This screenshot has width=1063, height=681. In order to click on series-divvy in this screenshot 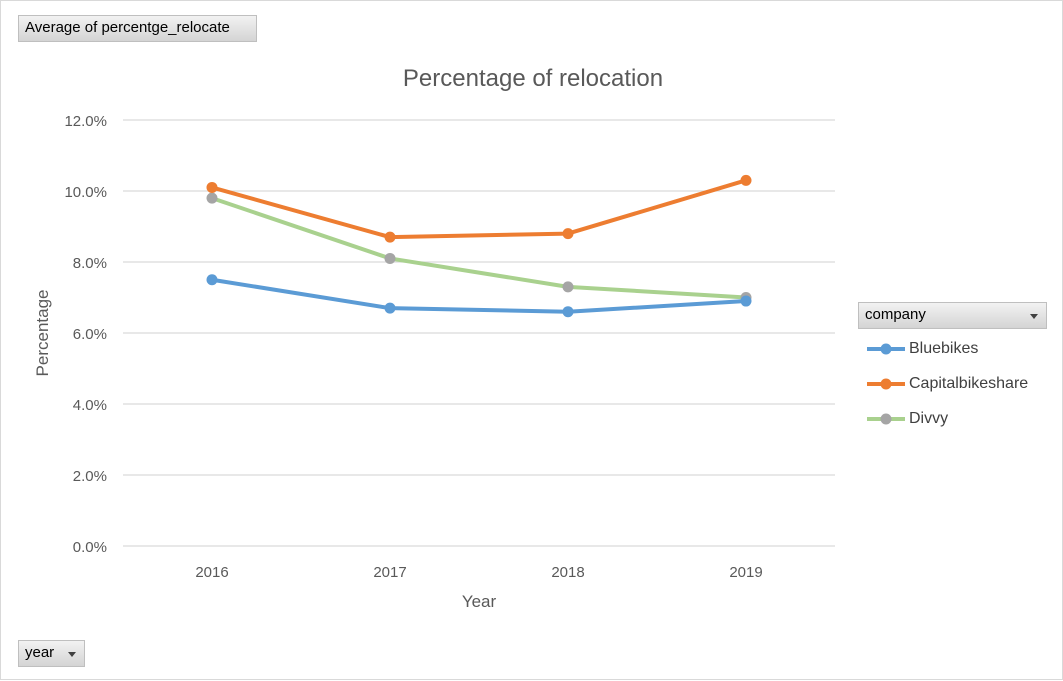, I will do `click(479, 247)`.